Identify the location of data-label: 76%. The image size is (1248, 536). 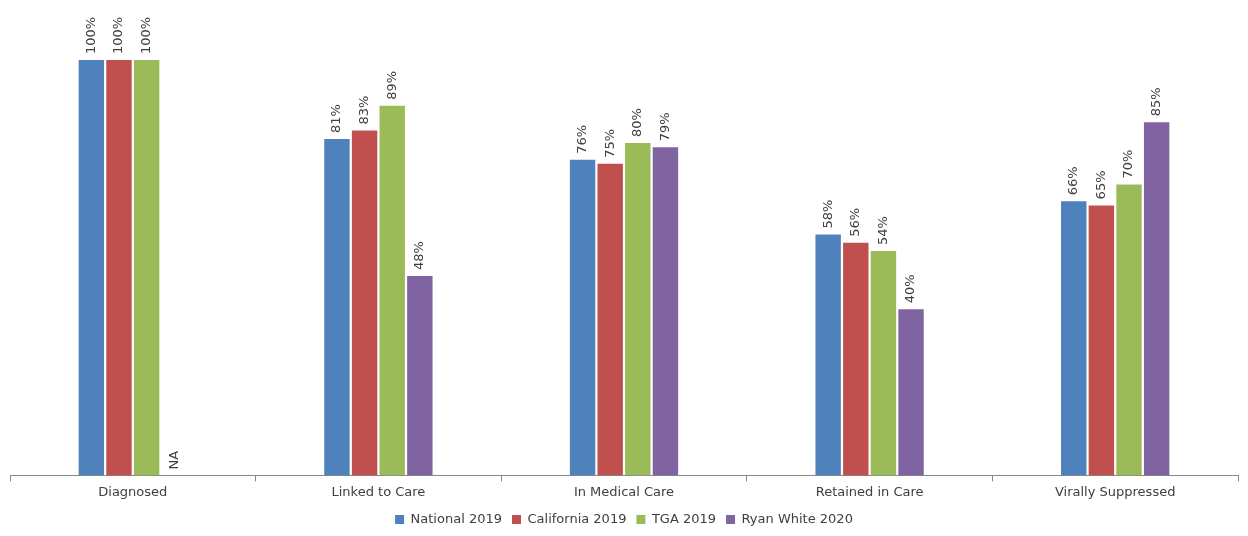
(581, 139).